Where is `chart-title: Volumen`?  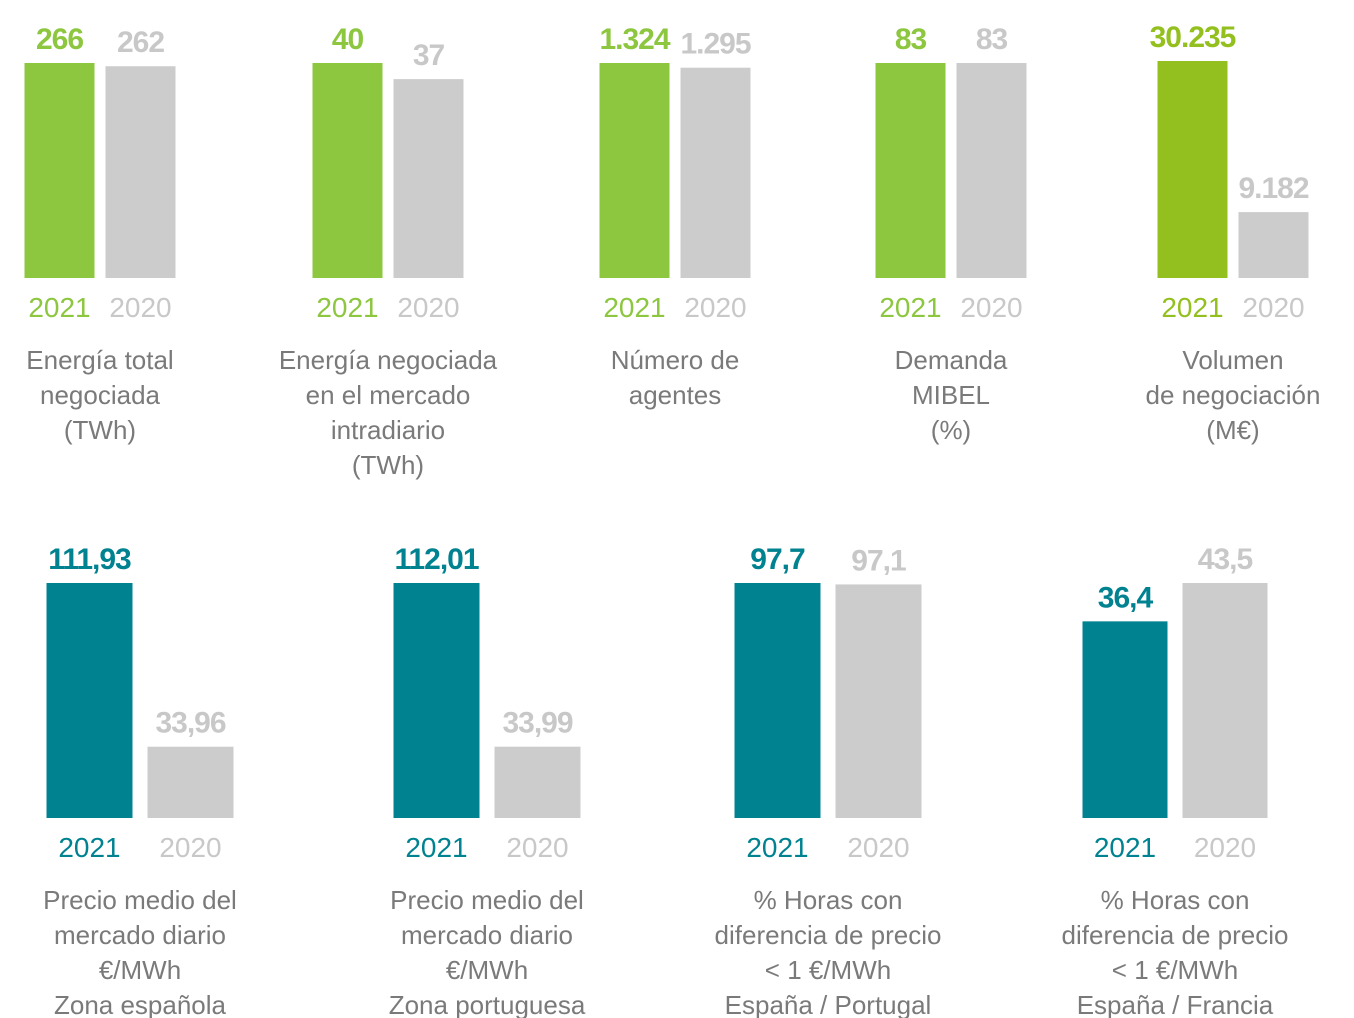
chart-title: Volumen is located at coordinates (1232, 360).